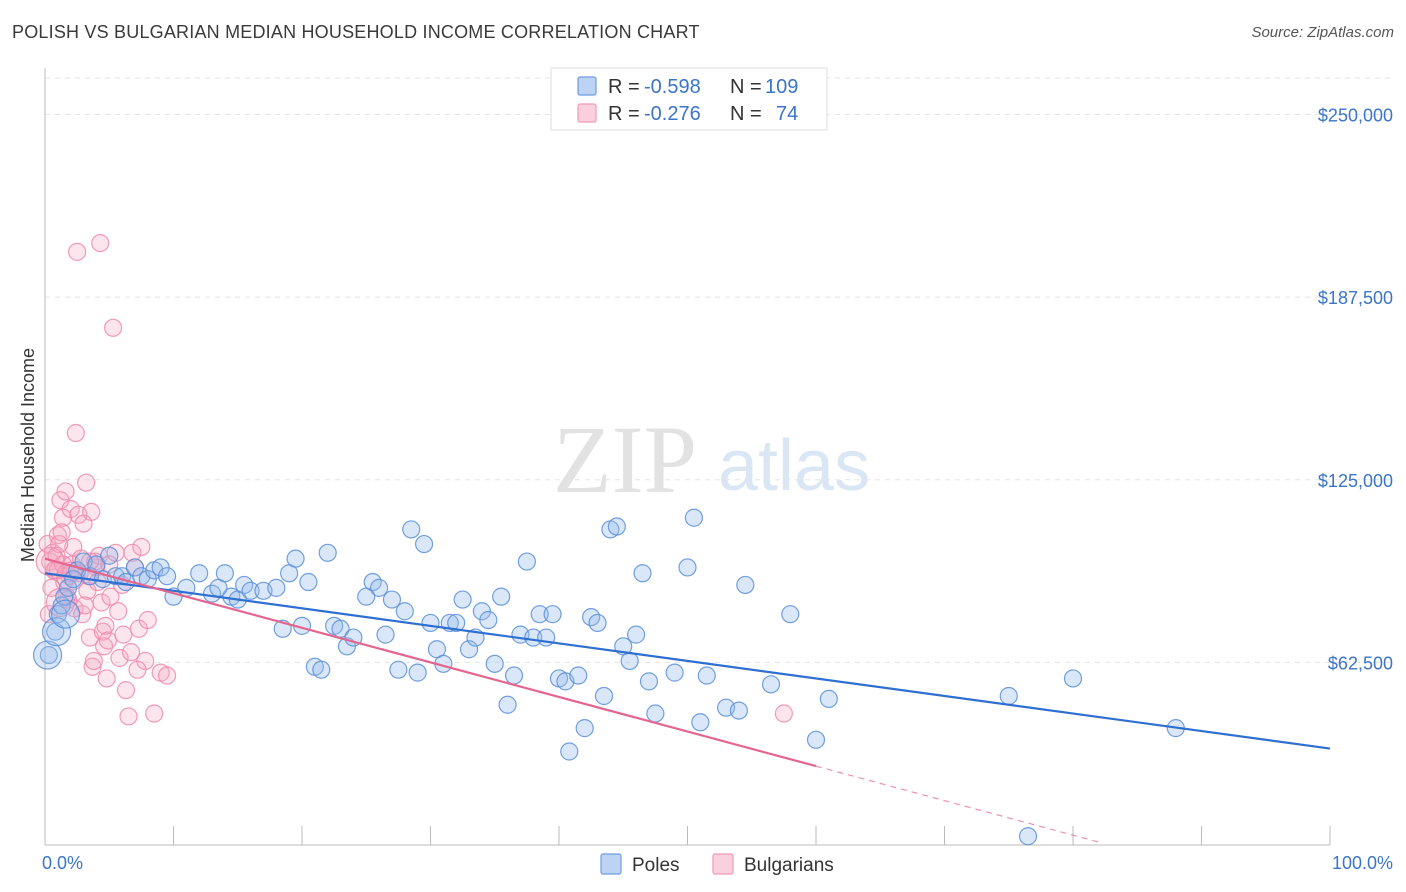  What do you see at coordinates (689, 99) in the screenshot?
I see `top-legend: R = -0.598 N = 109 R = -0.276 N = 74` at bounding box center [689, 99].